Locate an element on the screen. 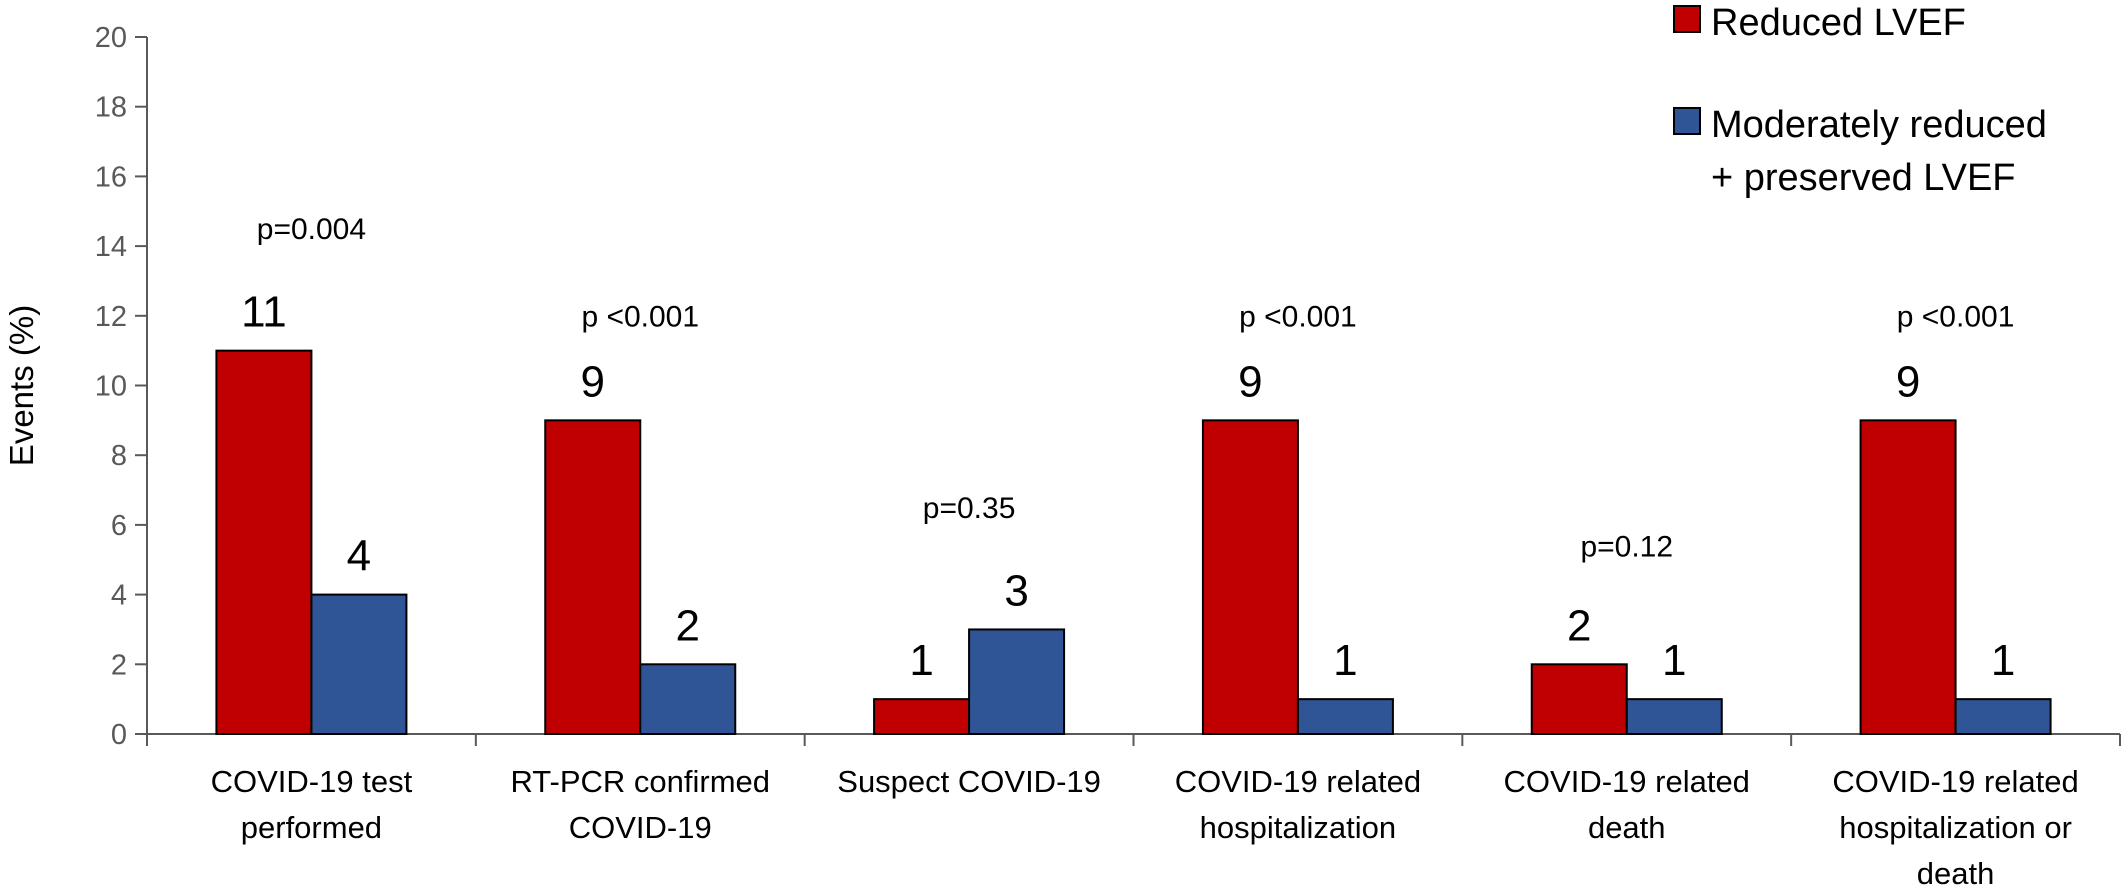  y-tick-label: 0 is located at coordinates (119, 735).